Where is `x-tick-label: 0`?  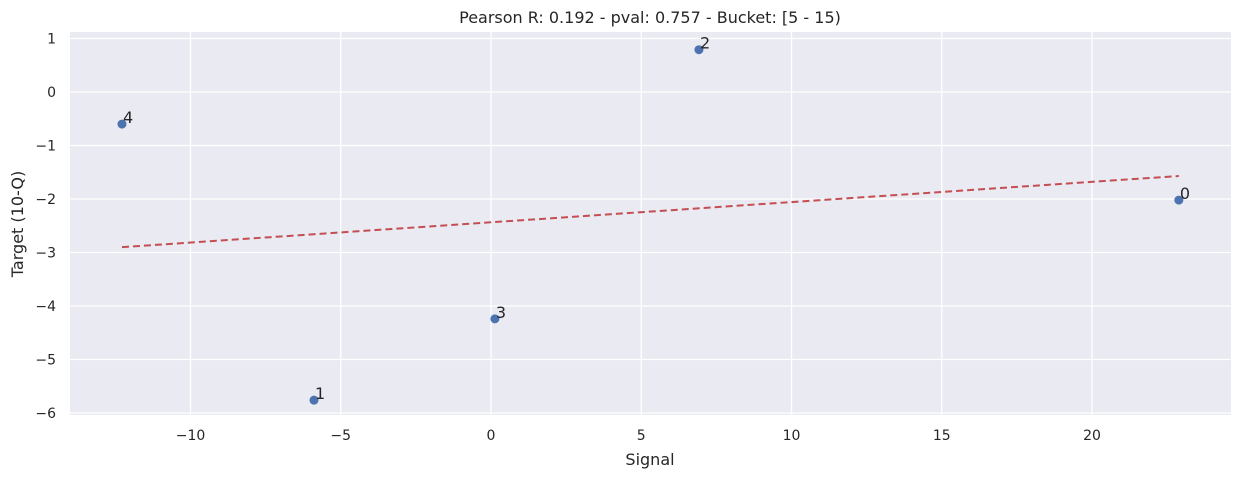 x-tick-label: 0 is located at coordinates (491, 436).